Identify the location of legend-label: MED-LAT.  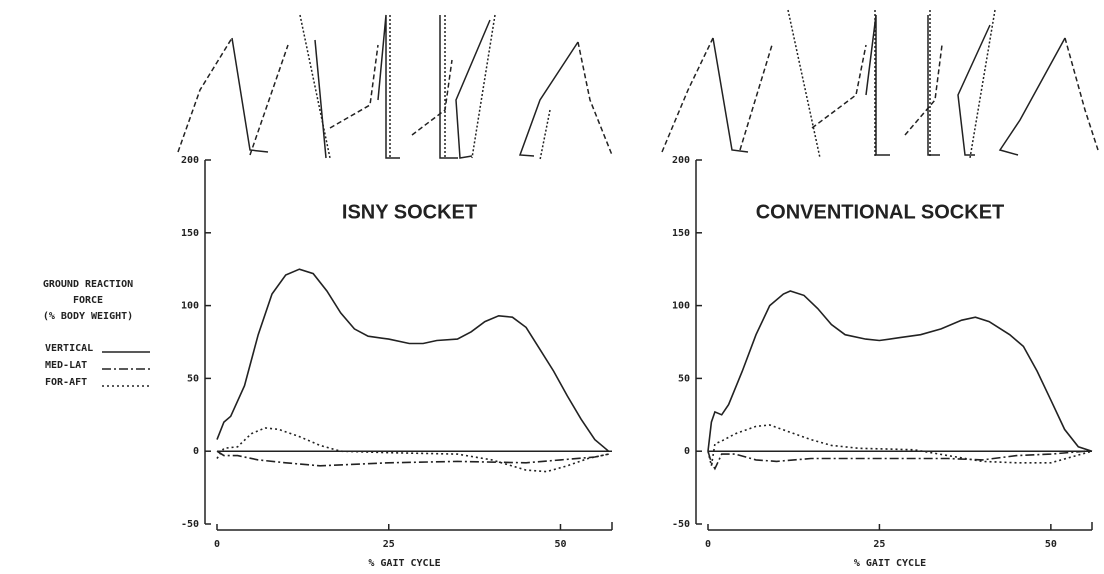
(66, 365).